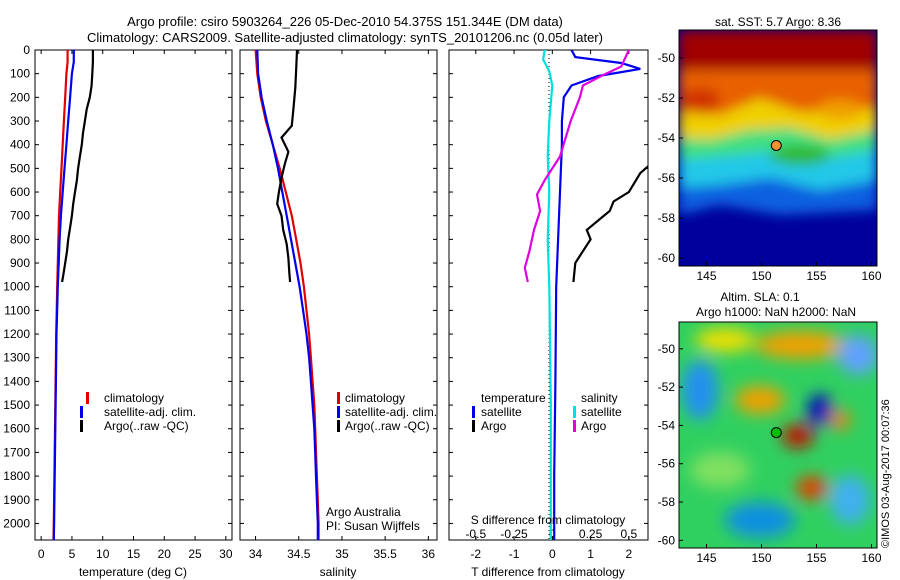 The height and width of the screenshot is (580, 900). I want to click on legend-swatch-argo, so click(81, 426).